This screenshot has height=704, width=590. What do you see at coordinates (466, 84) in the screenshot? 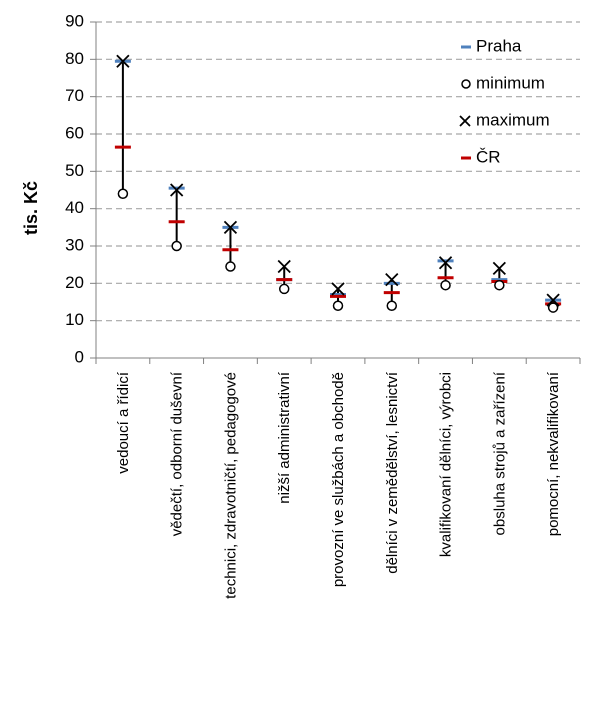
I see `legend-marker-minimum` at bounding box center [466, 84].